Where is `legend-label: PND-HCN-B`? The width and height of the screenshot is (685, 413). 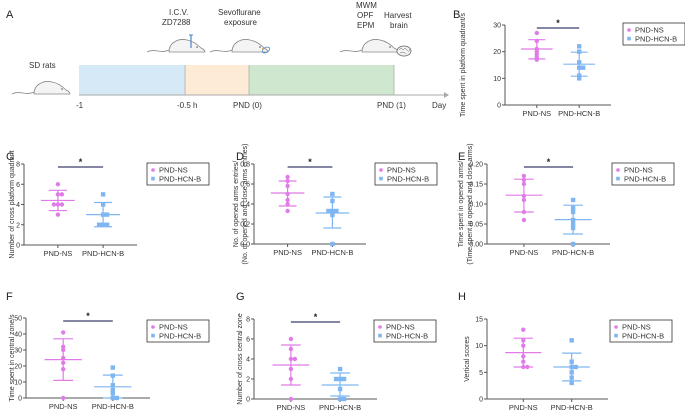
legend-label: PND-HCN-B is located at coordinates (408, 179).